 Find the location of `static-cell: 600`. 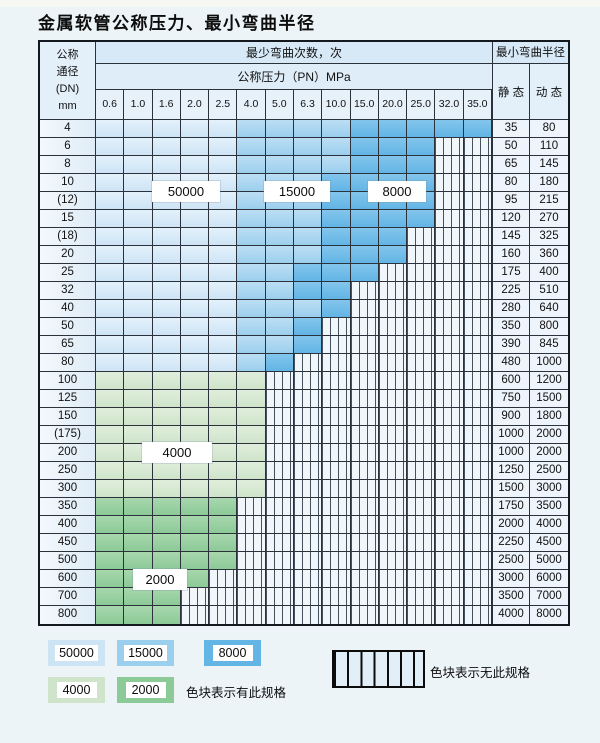

static-cell: 600 is located at coordinates (511, 380).